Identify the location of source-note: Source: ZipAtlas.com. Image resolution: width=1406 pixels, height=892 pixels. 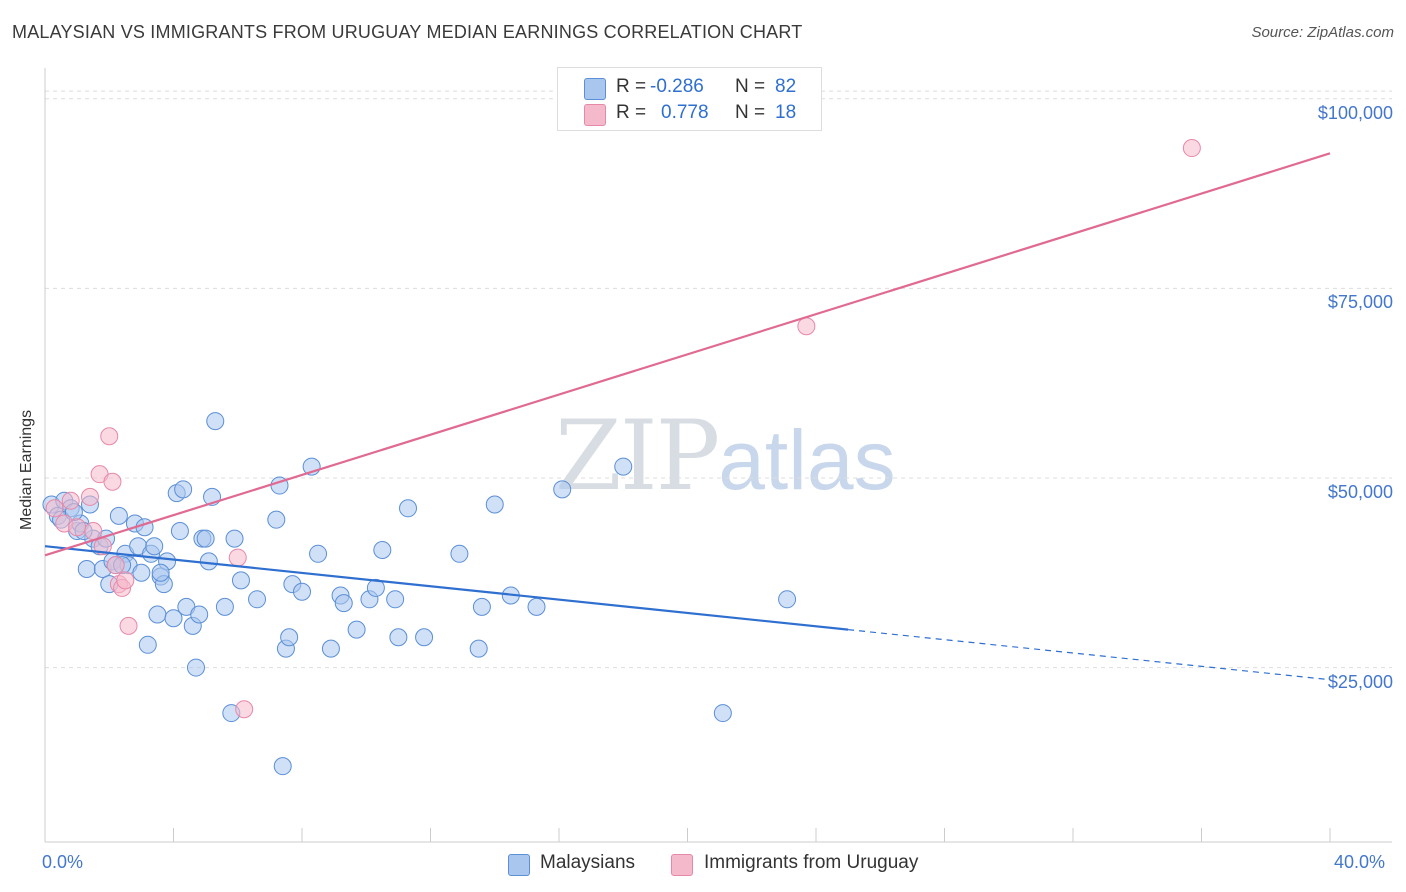
(1322, 32).